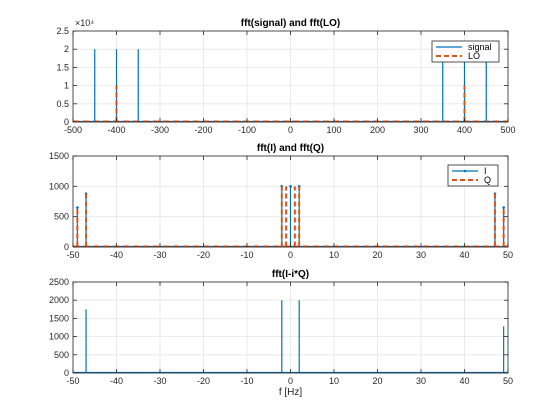  I want to click on legend-label-Q: Q, so click(487, 180).